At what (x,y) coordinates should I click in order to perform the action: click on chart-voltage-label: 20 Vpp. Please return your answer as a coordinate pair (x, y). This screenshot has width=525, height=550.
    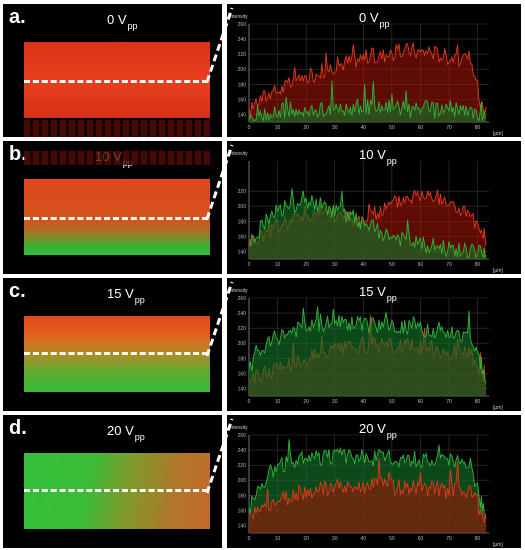
    Looking at the image, I should click on (378, 430).